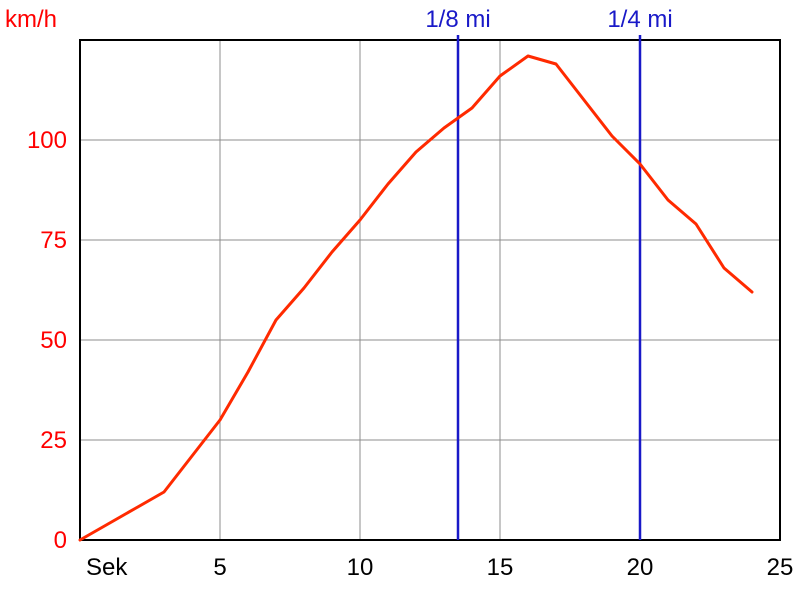 Image resolution: width=800 pixels, height=605 pixels. What do you see at coordinates (47, 140) in the screenshot?
I see `y-tick-label: 100` at bounding box center [47, 140].